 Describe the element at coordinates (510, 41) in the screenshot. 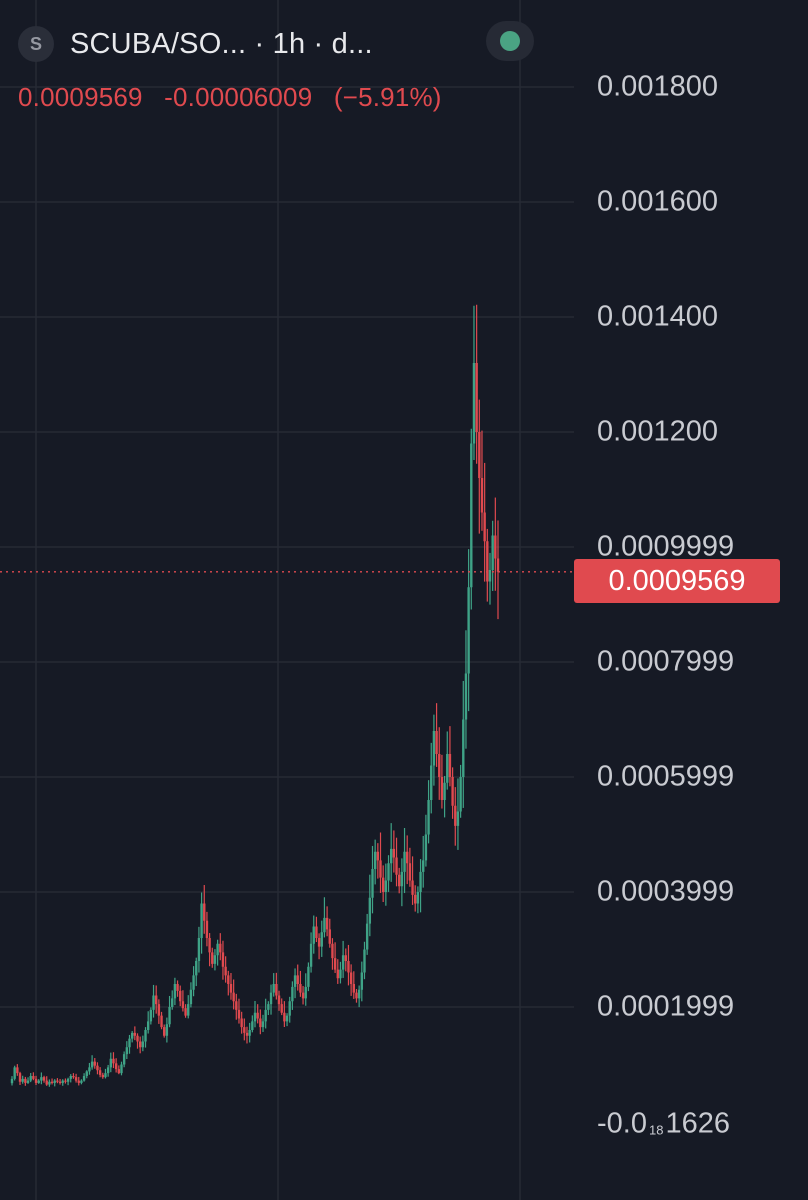

I see `market-status-button` at that location.